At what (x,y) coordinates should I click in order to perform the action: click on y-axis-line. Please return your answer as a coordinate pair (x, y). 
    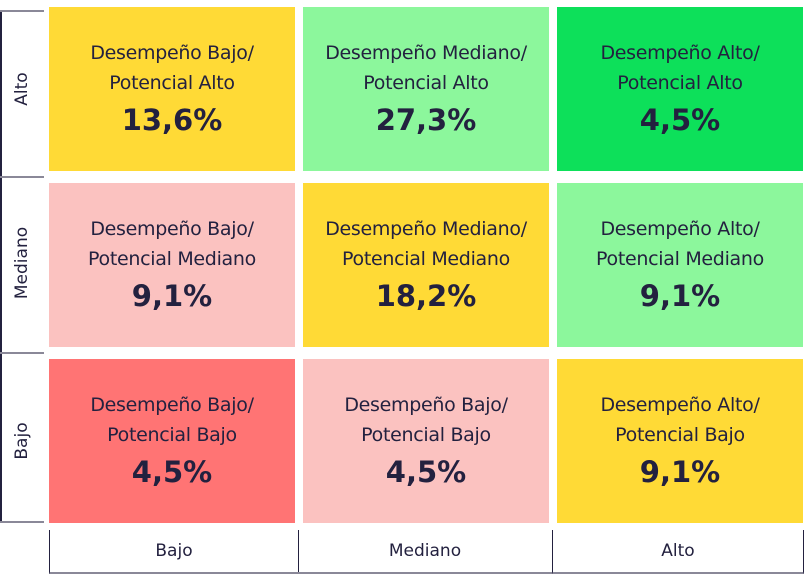
    Looking at the image, I should click on (23, 266).